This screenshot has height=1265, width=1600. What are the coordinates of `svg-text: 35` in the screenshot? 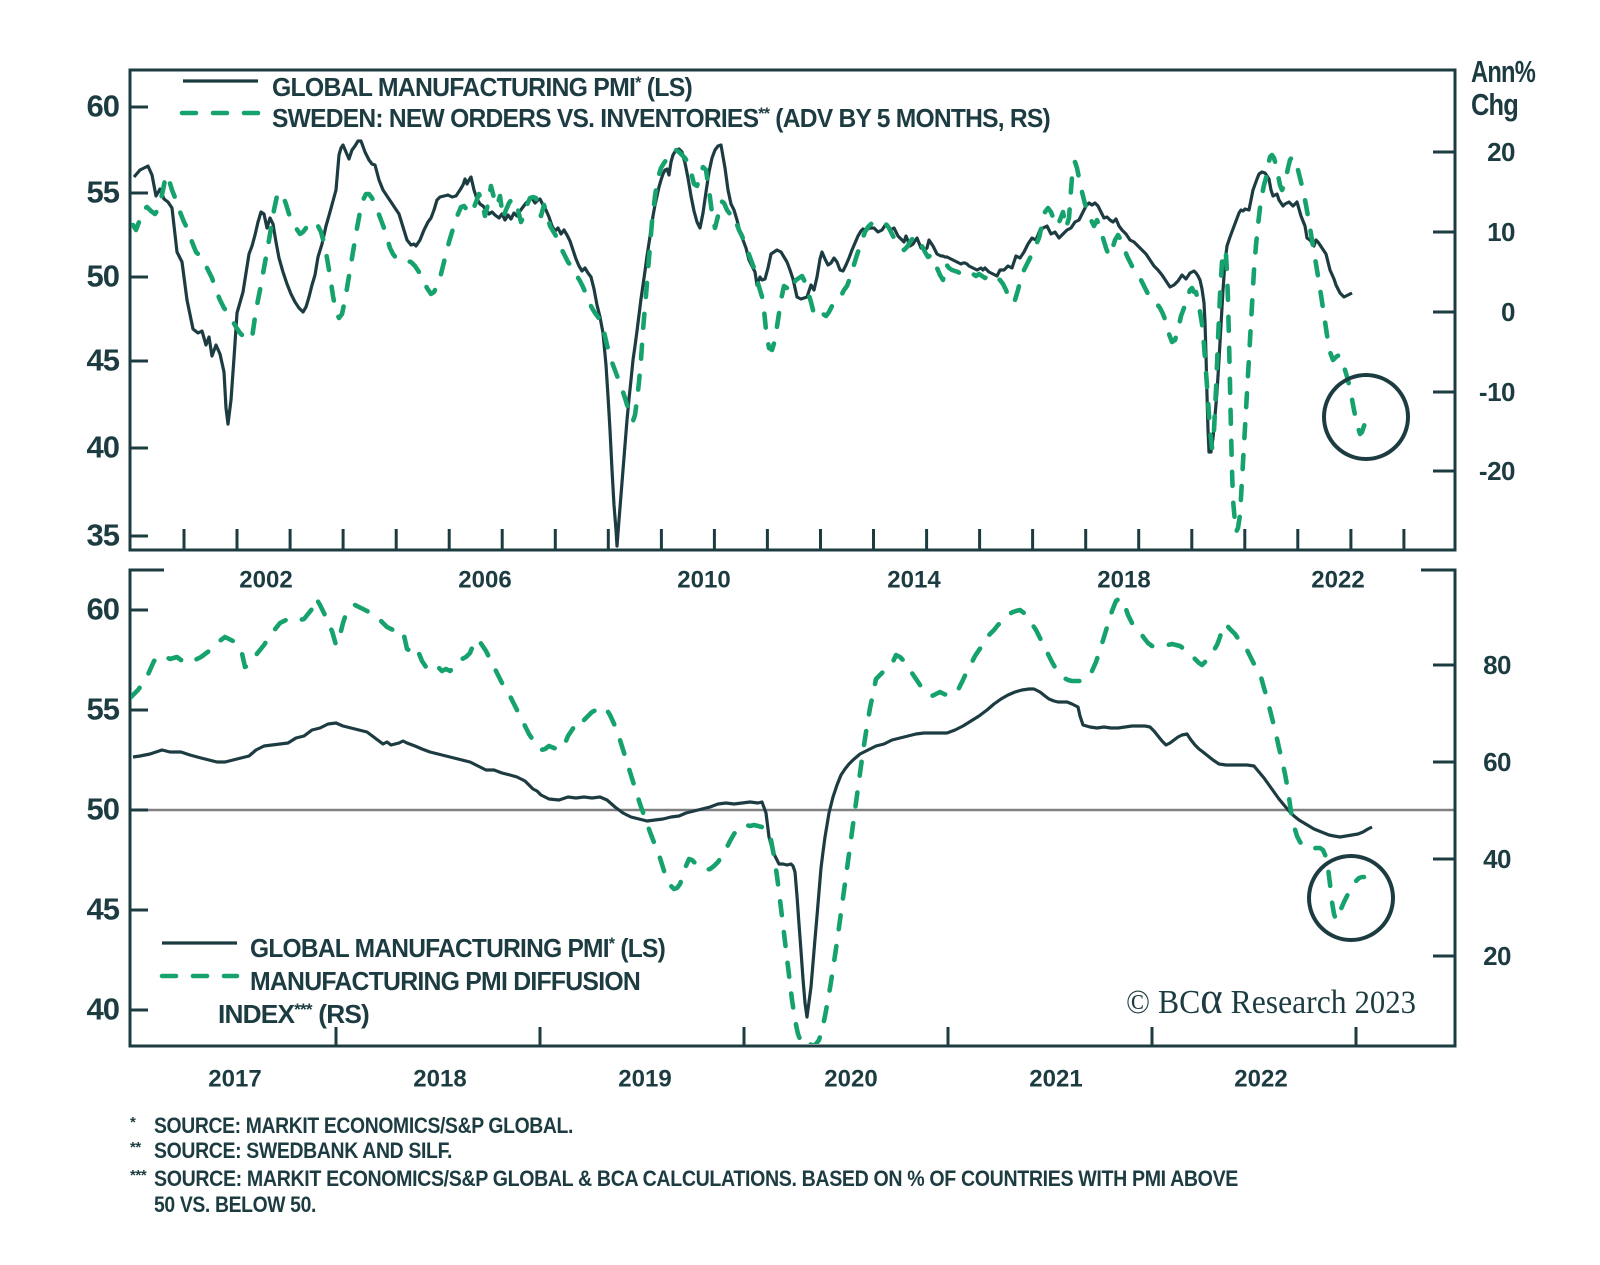 It's located at (103, 535).